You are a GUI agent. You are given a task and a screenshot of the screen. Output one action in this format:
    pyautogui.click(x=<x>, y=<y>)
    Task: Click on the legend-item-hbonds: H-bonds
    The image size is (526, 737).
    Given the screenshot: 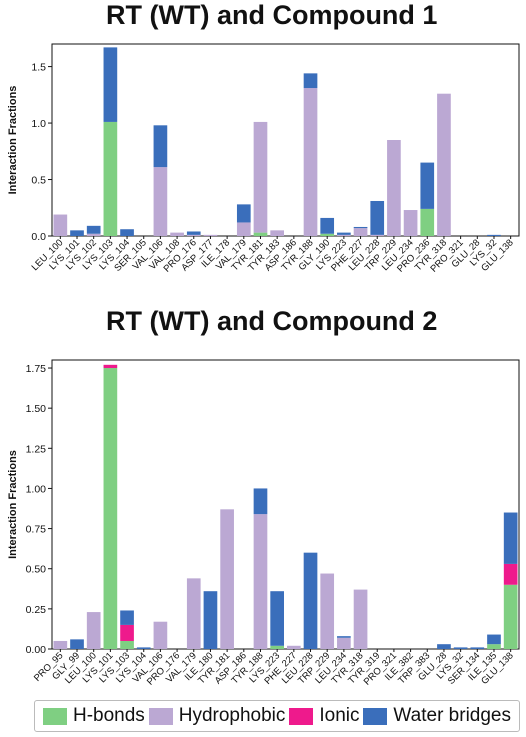 What is the action you would take?
    pyautogui.click(x=93, y=716)
    